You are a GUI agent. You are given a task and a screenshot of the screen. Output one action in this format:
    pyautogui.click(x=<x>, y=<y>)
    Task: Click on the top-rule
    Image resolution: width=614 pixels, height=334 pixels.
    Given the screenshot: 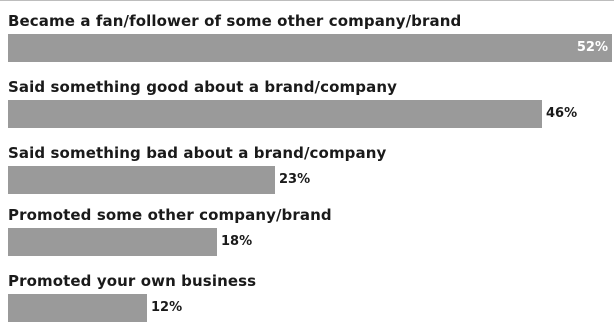 What is the action you would take?
    pyautogui.click(x=307, y=0)
    